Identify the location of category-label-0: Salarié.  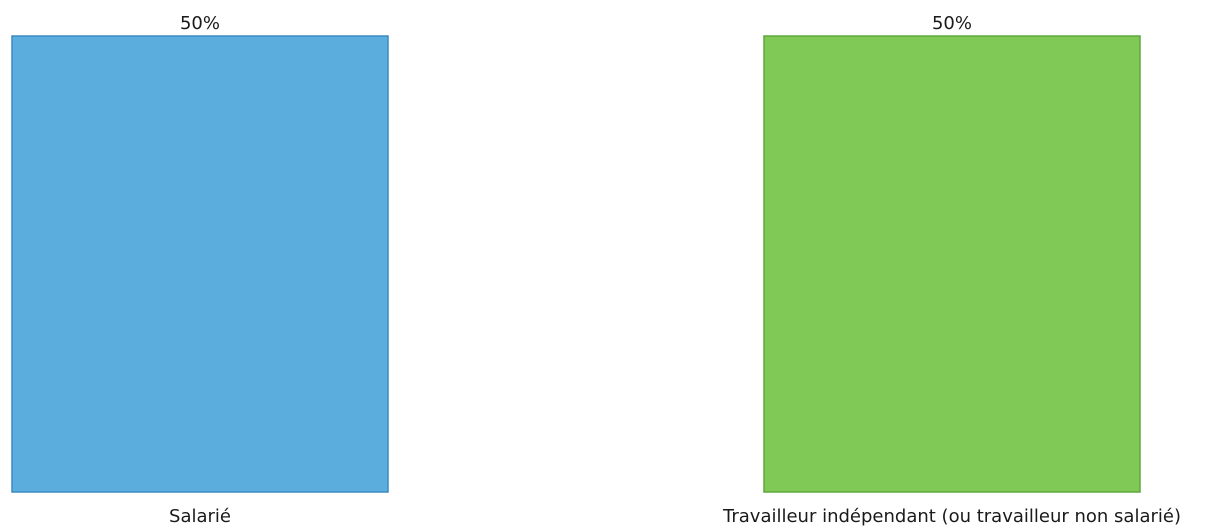
(200, 516).